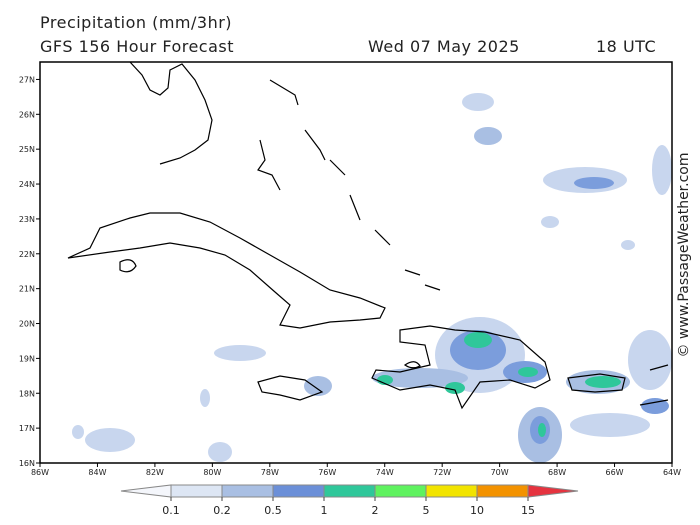 This screenshot has width=700, height=525. I want to click on x-tick-label: 84W, so click(97, 472).